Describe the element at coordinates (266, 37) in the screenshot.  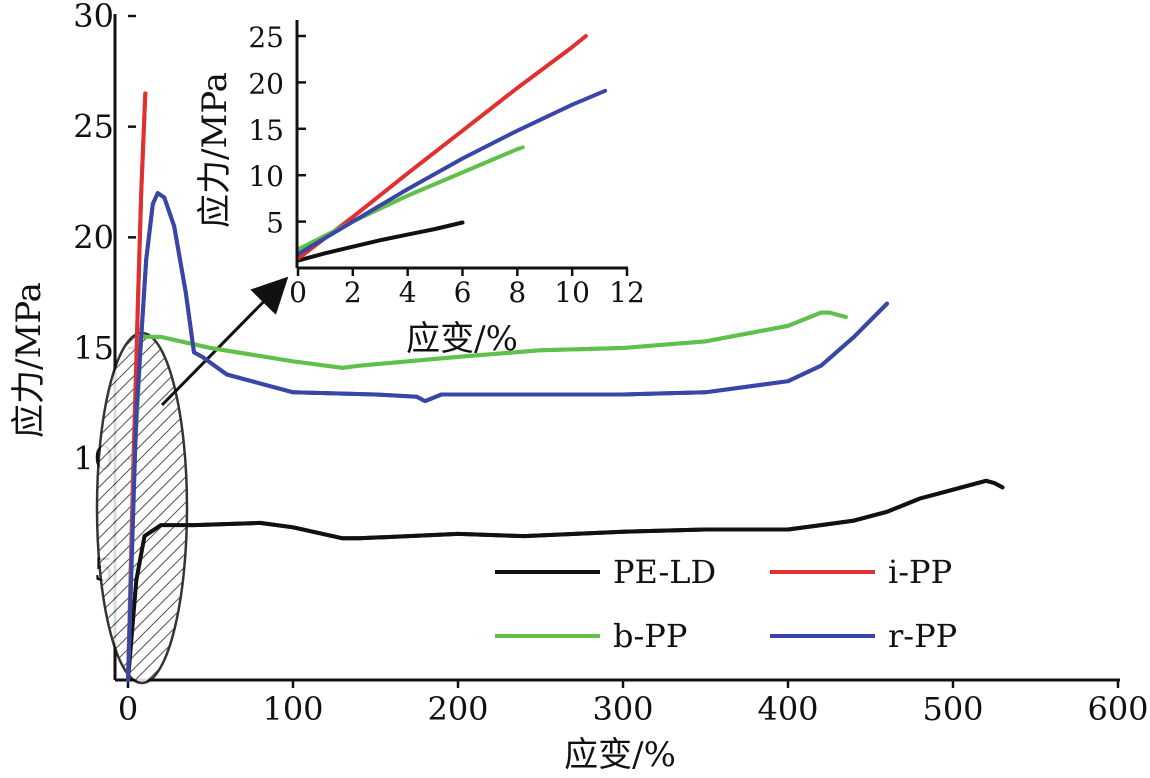
I see `inset-y-tick-label: 25` at that location.